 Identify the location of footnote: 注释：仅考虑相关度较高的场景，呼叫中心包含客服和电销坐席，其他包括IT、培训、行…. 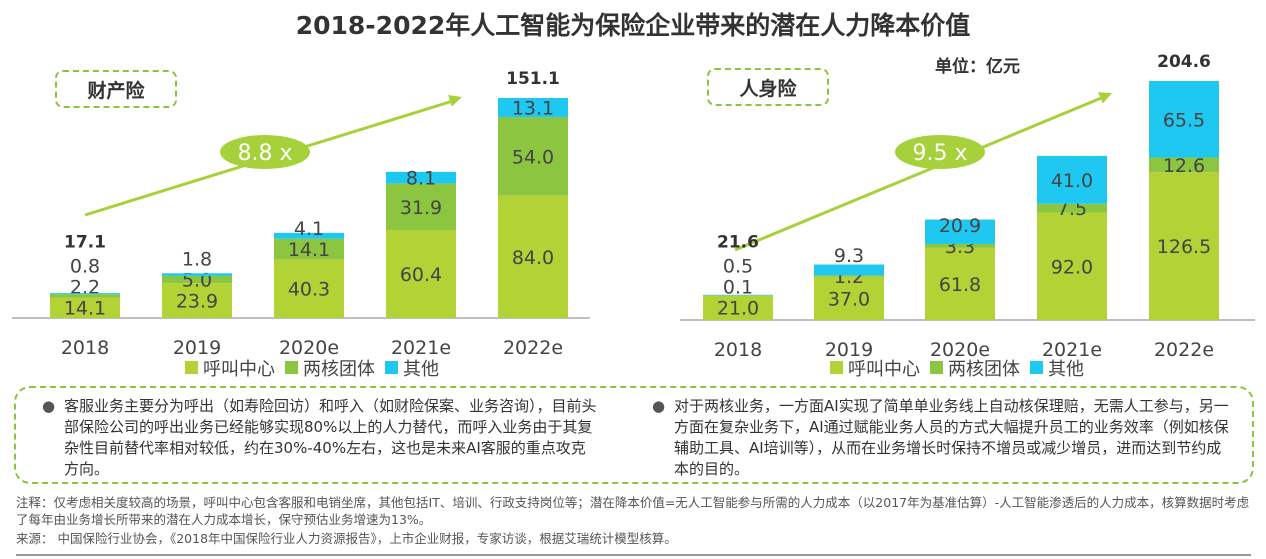
(633, 511).